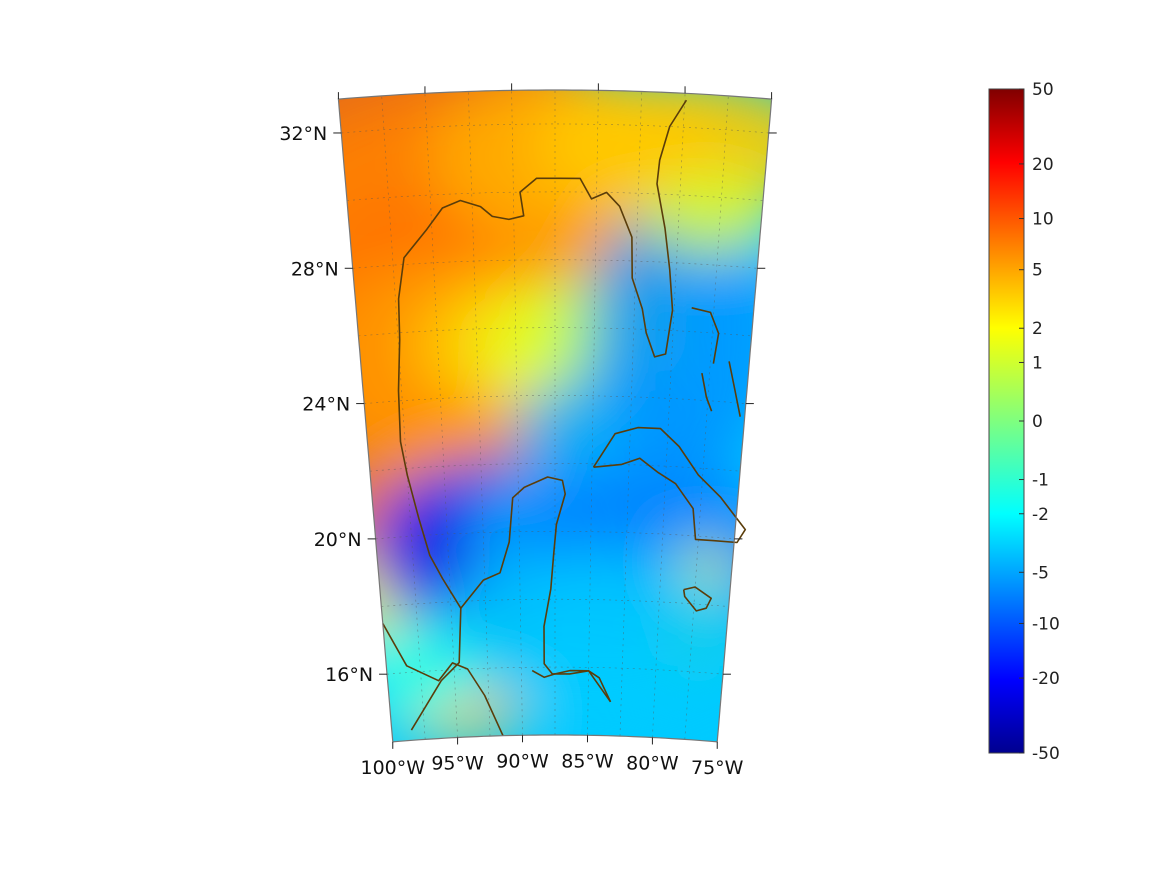 The height and width of the screenshot is (875, 1167). Describe the element at coordinates (652, 763) in the screenshot. I see `lon-tick-label: 80°W` at that location.